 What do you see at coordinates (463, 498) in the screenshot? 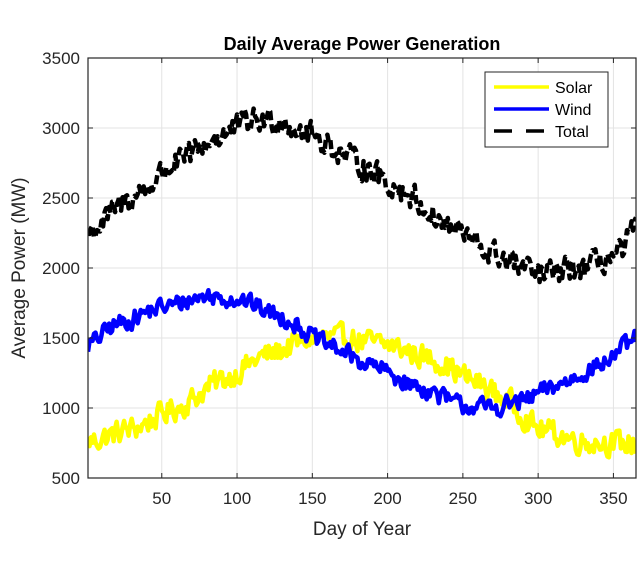
I see `x-tick-label: 250` at bounding box center [463, 498].